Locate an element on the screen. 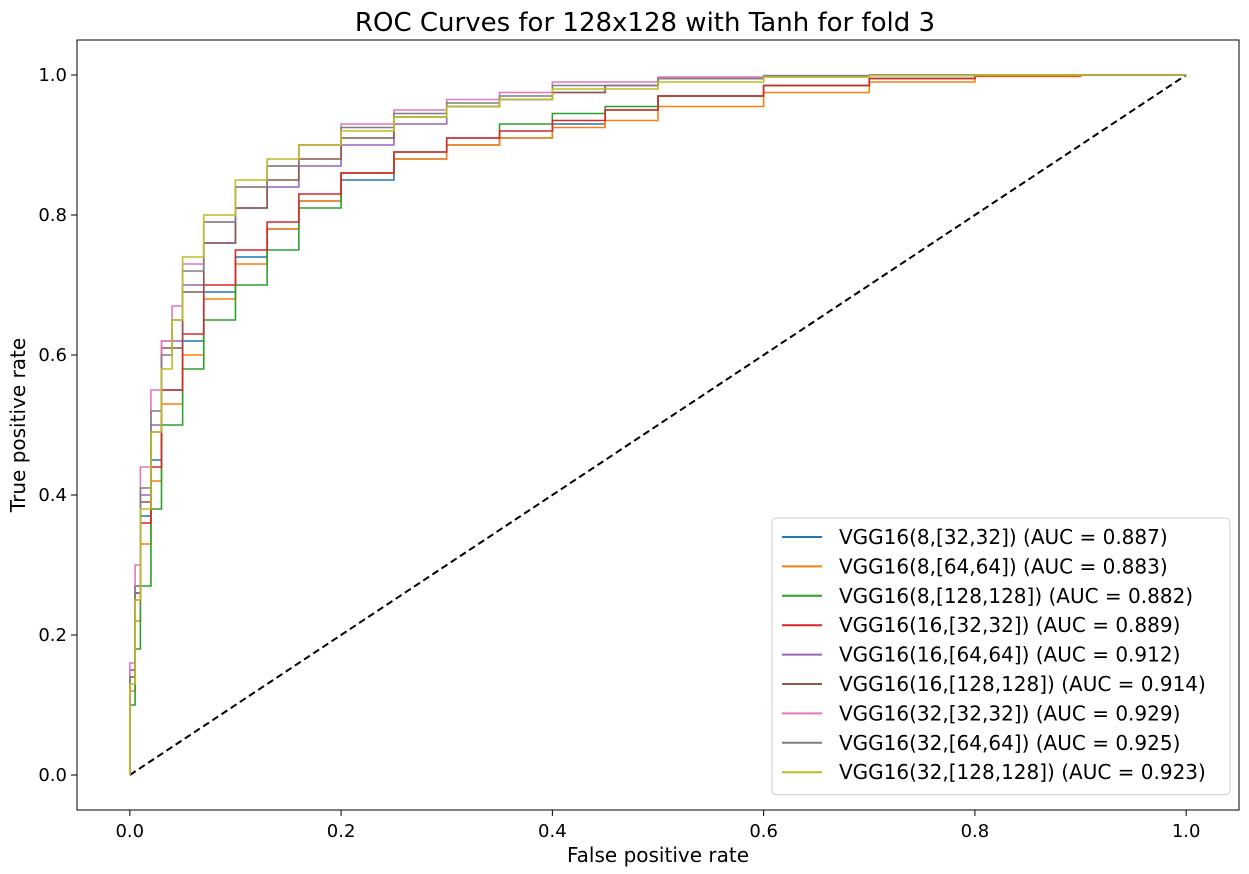  y-tick-label: 0.4 is located at coordinates (52, 495).